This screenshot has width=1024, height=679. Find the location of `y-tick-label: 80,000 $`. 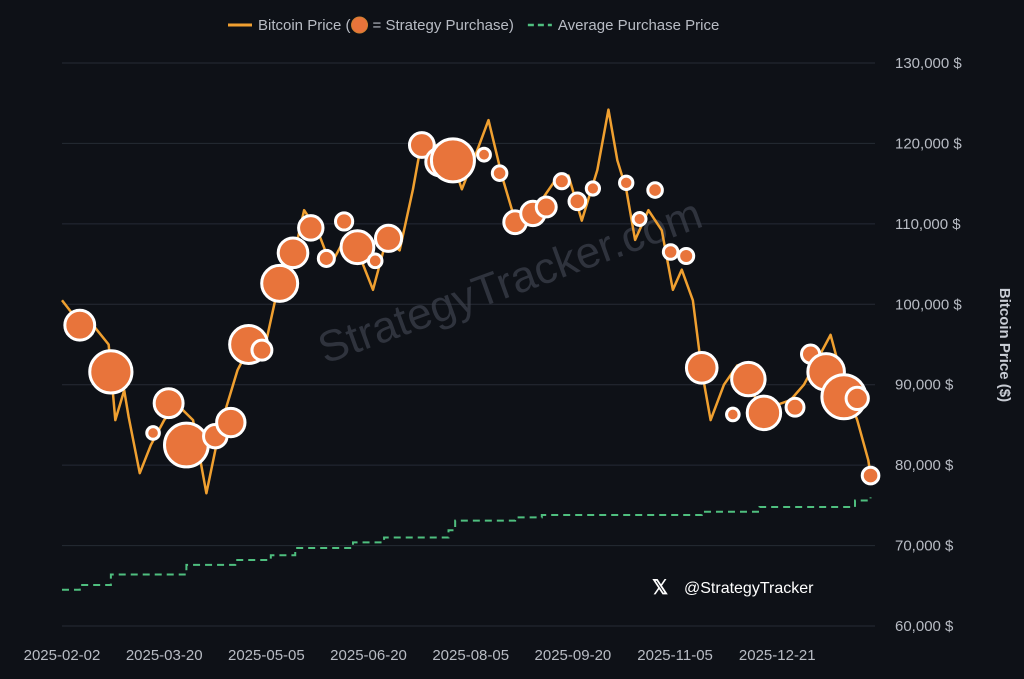

y-tick-label: 80,000 $ is located at coordinates (924, 465).